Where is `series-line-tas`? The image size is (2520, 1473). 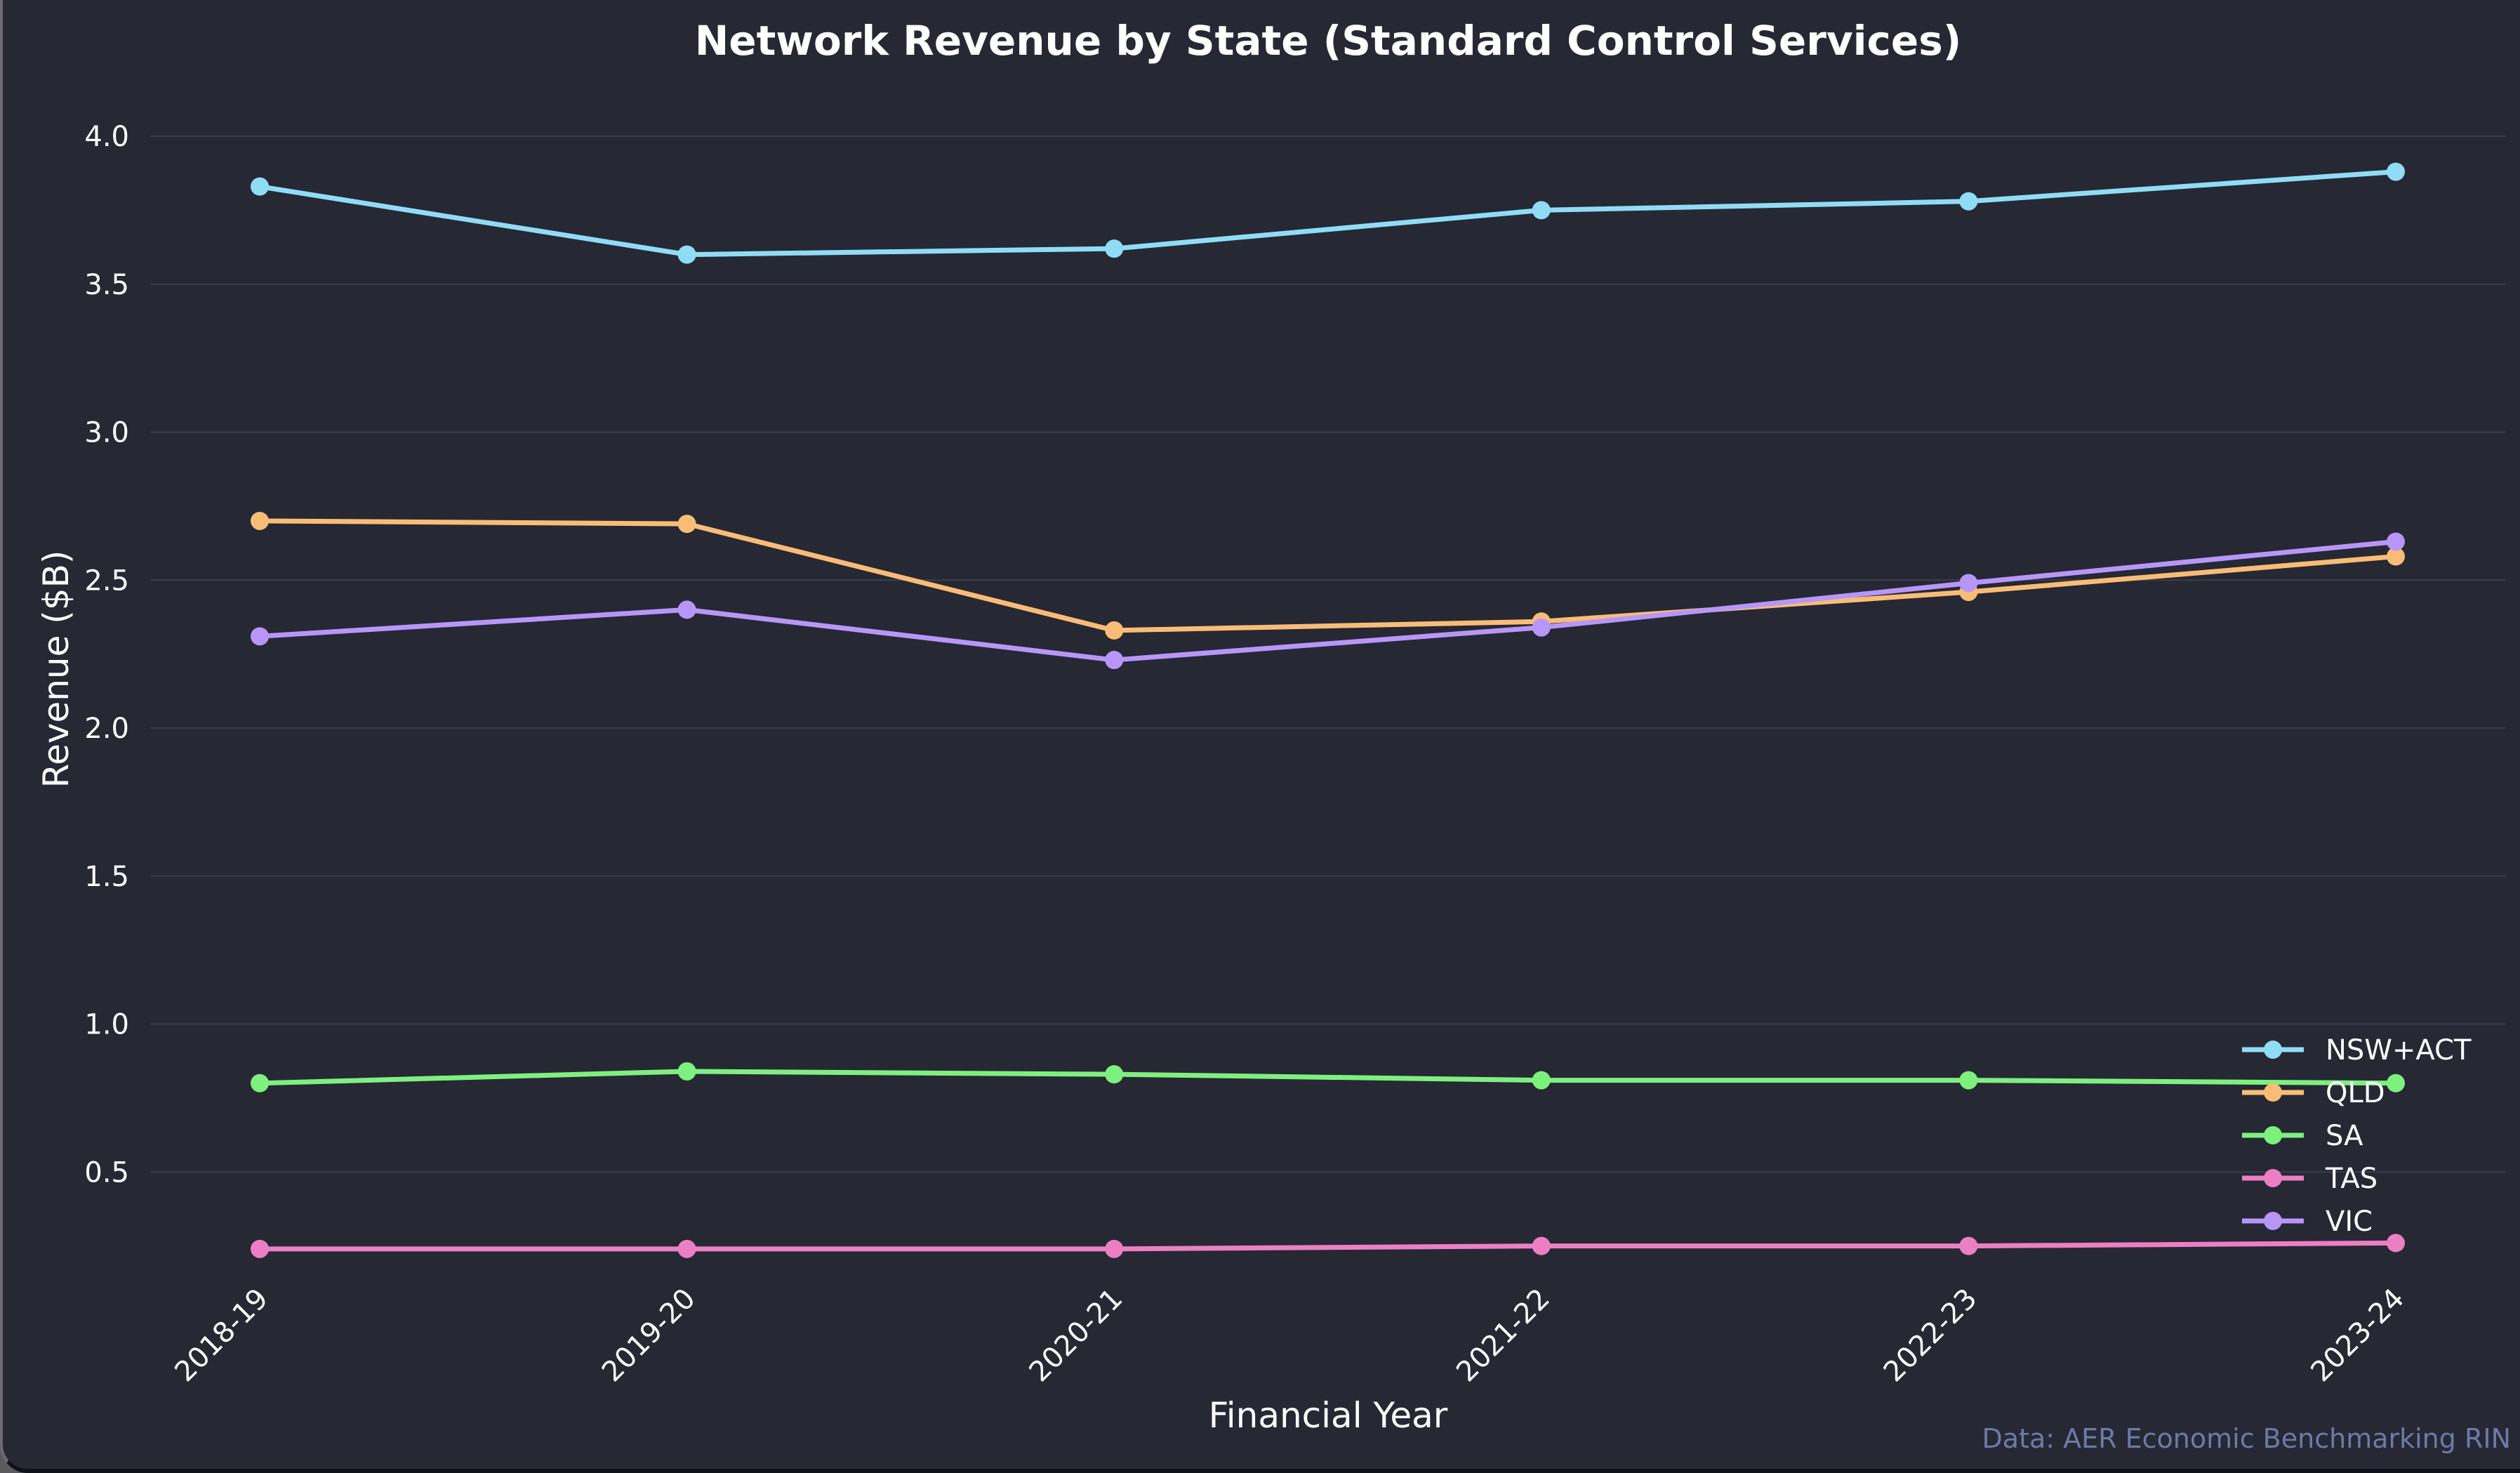 series-line-tas is located at coordinates (1328, 1246).